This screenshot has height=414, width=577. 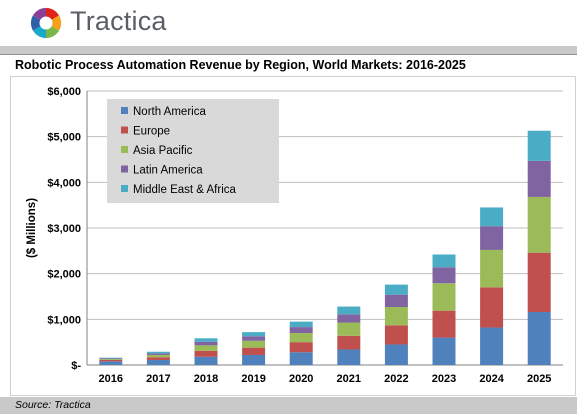 What do you see at coordinates (64, 275) in the screenshot?
I see `y-tick-label: $2,000` at bounding box center [64, 275].